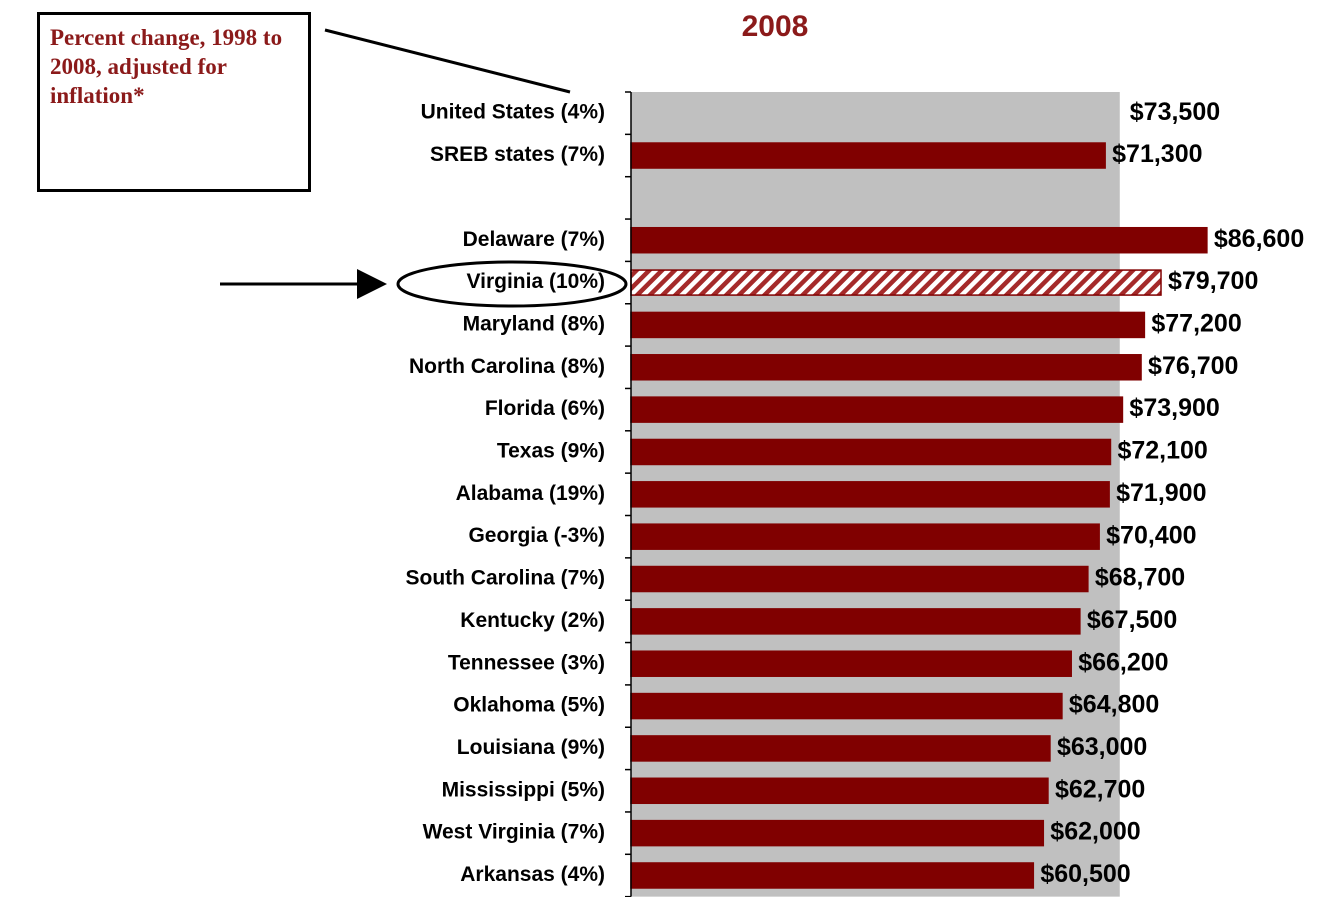 Image resolution: width=1342 pixels, height=897 pixels. I want to click on value-label: $77,200, so click(1196, 324).